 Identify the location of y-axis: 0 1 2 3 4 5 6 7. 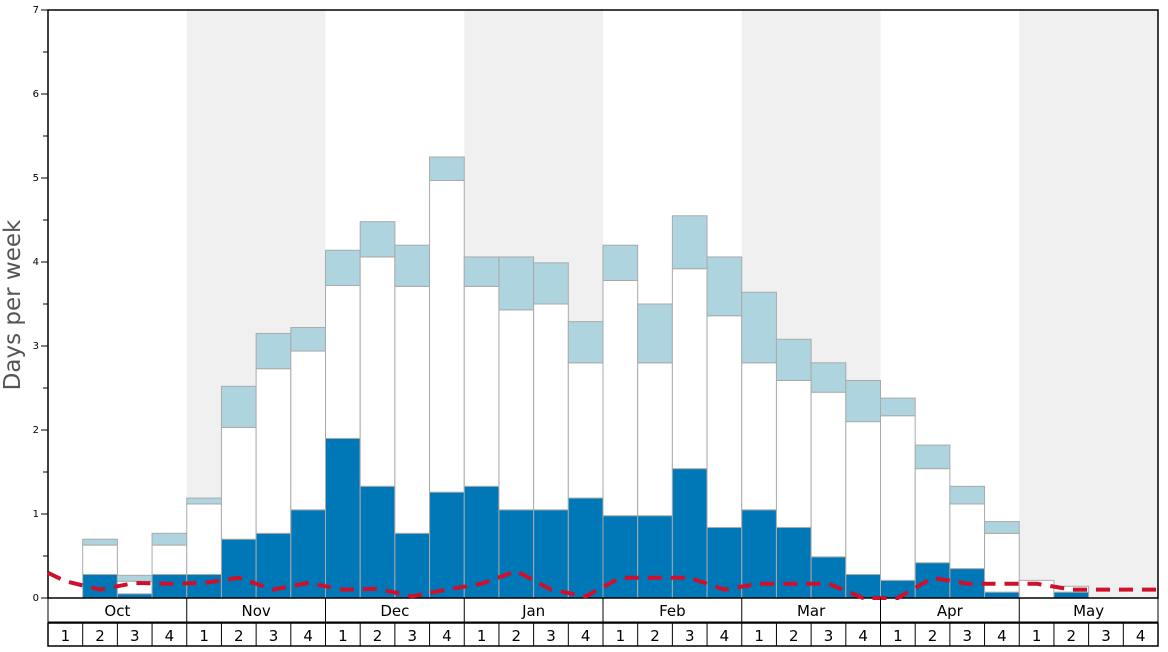
(40, 304).